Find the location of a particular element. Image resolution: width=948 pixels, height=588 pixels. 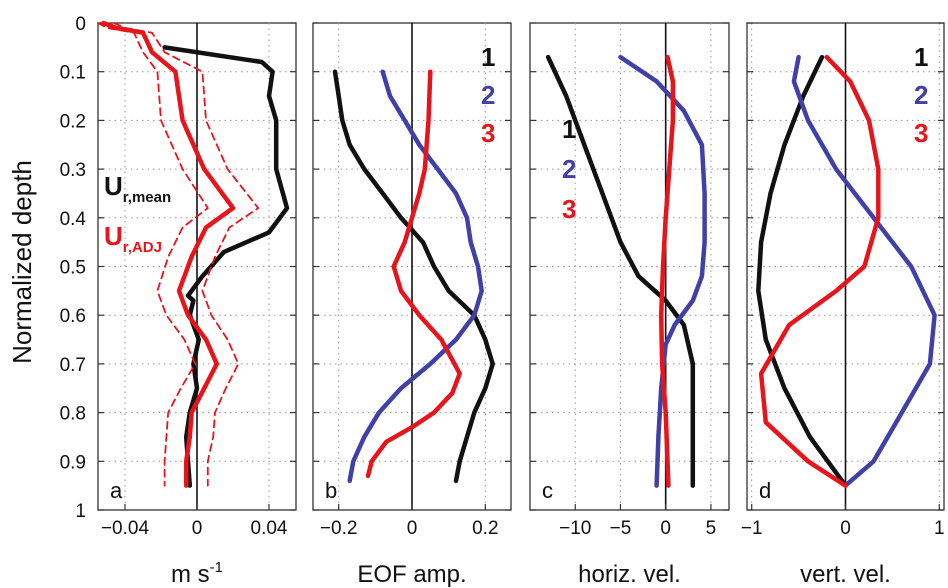

y-tick-label: 0.1 is located at coordinates (73, 73).